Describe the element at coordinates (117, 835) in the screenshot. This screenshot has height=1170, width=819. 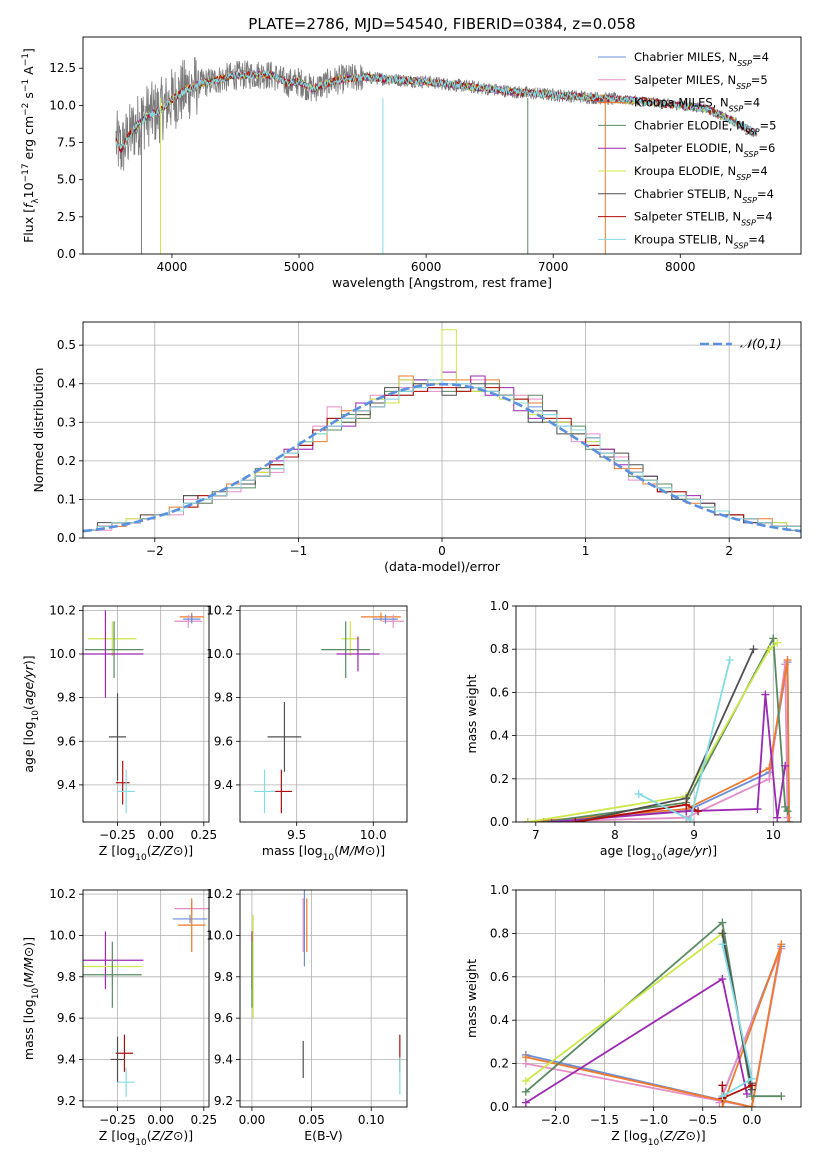
I see `x-tick-label: −0.25` at that location.